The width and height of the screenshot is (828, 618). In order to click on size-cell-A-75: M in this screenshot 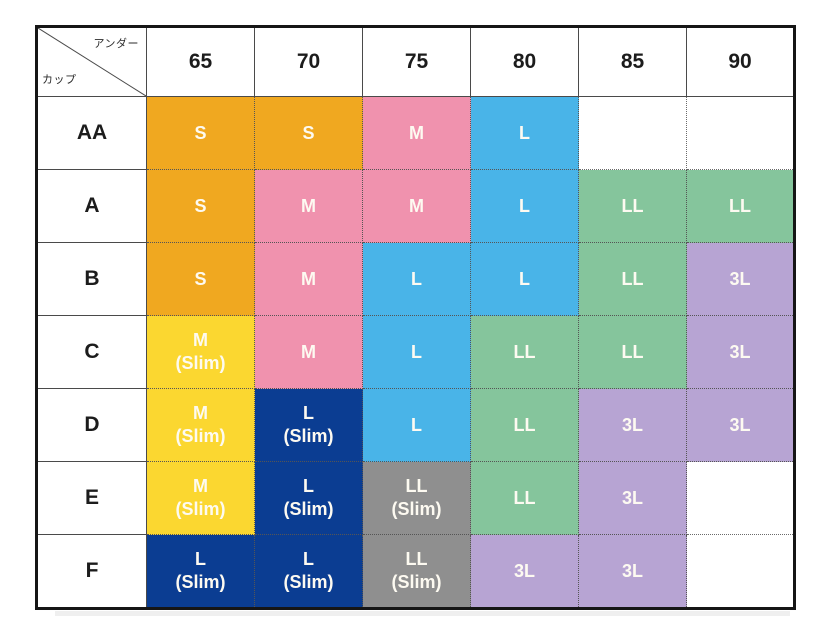, I will do `click(416, 206)`.